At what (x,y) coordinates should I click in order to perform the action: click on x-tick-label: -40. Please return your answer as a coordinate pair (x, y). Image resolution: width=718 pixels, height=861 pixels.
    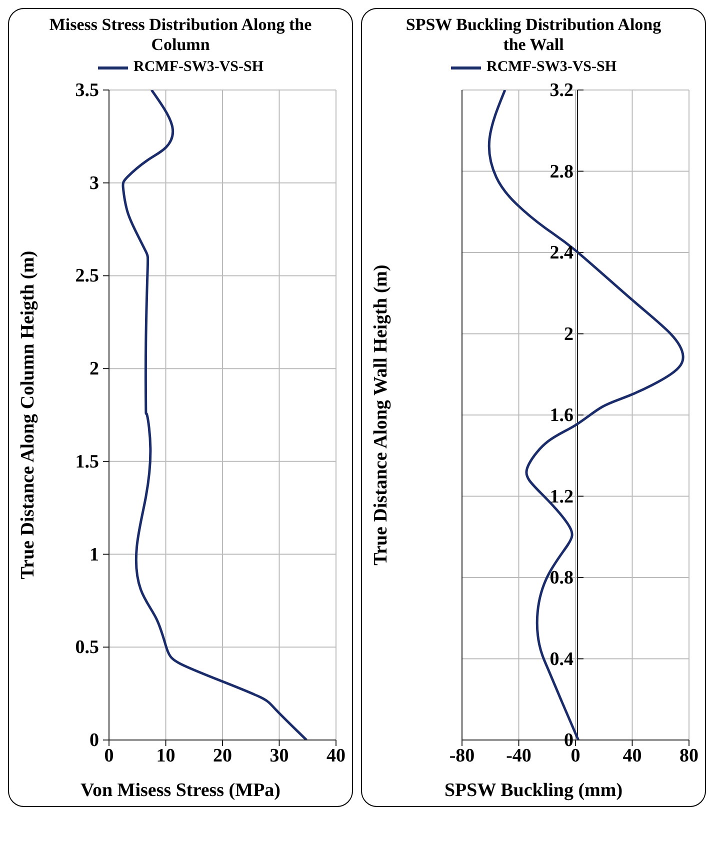
    Looking at the image, I should click on (519, 755).